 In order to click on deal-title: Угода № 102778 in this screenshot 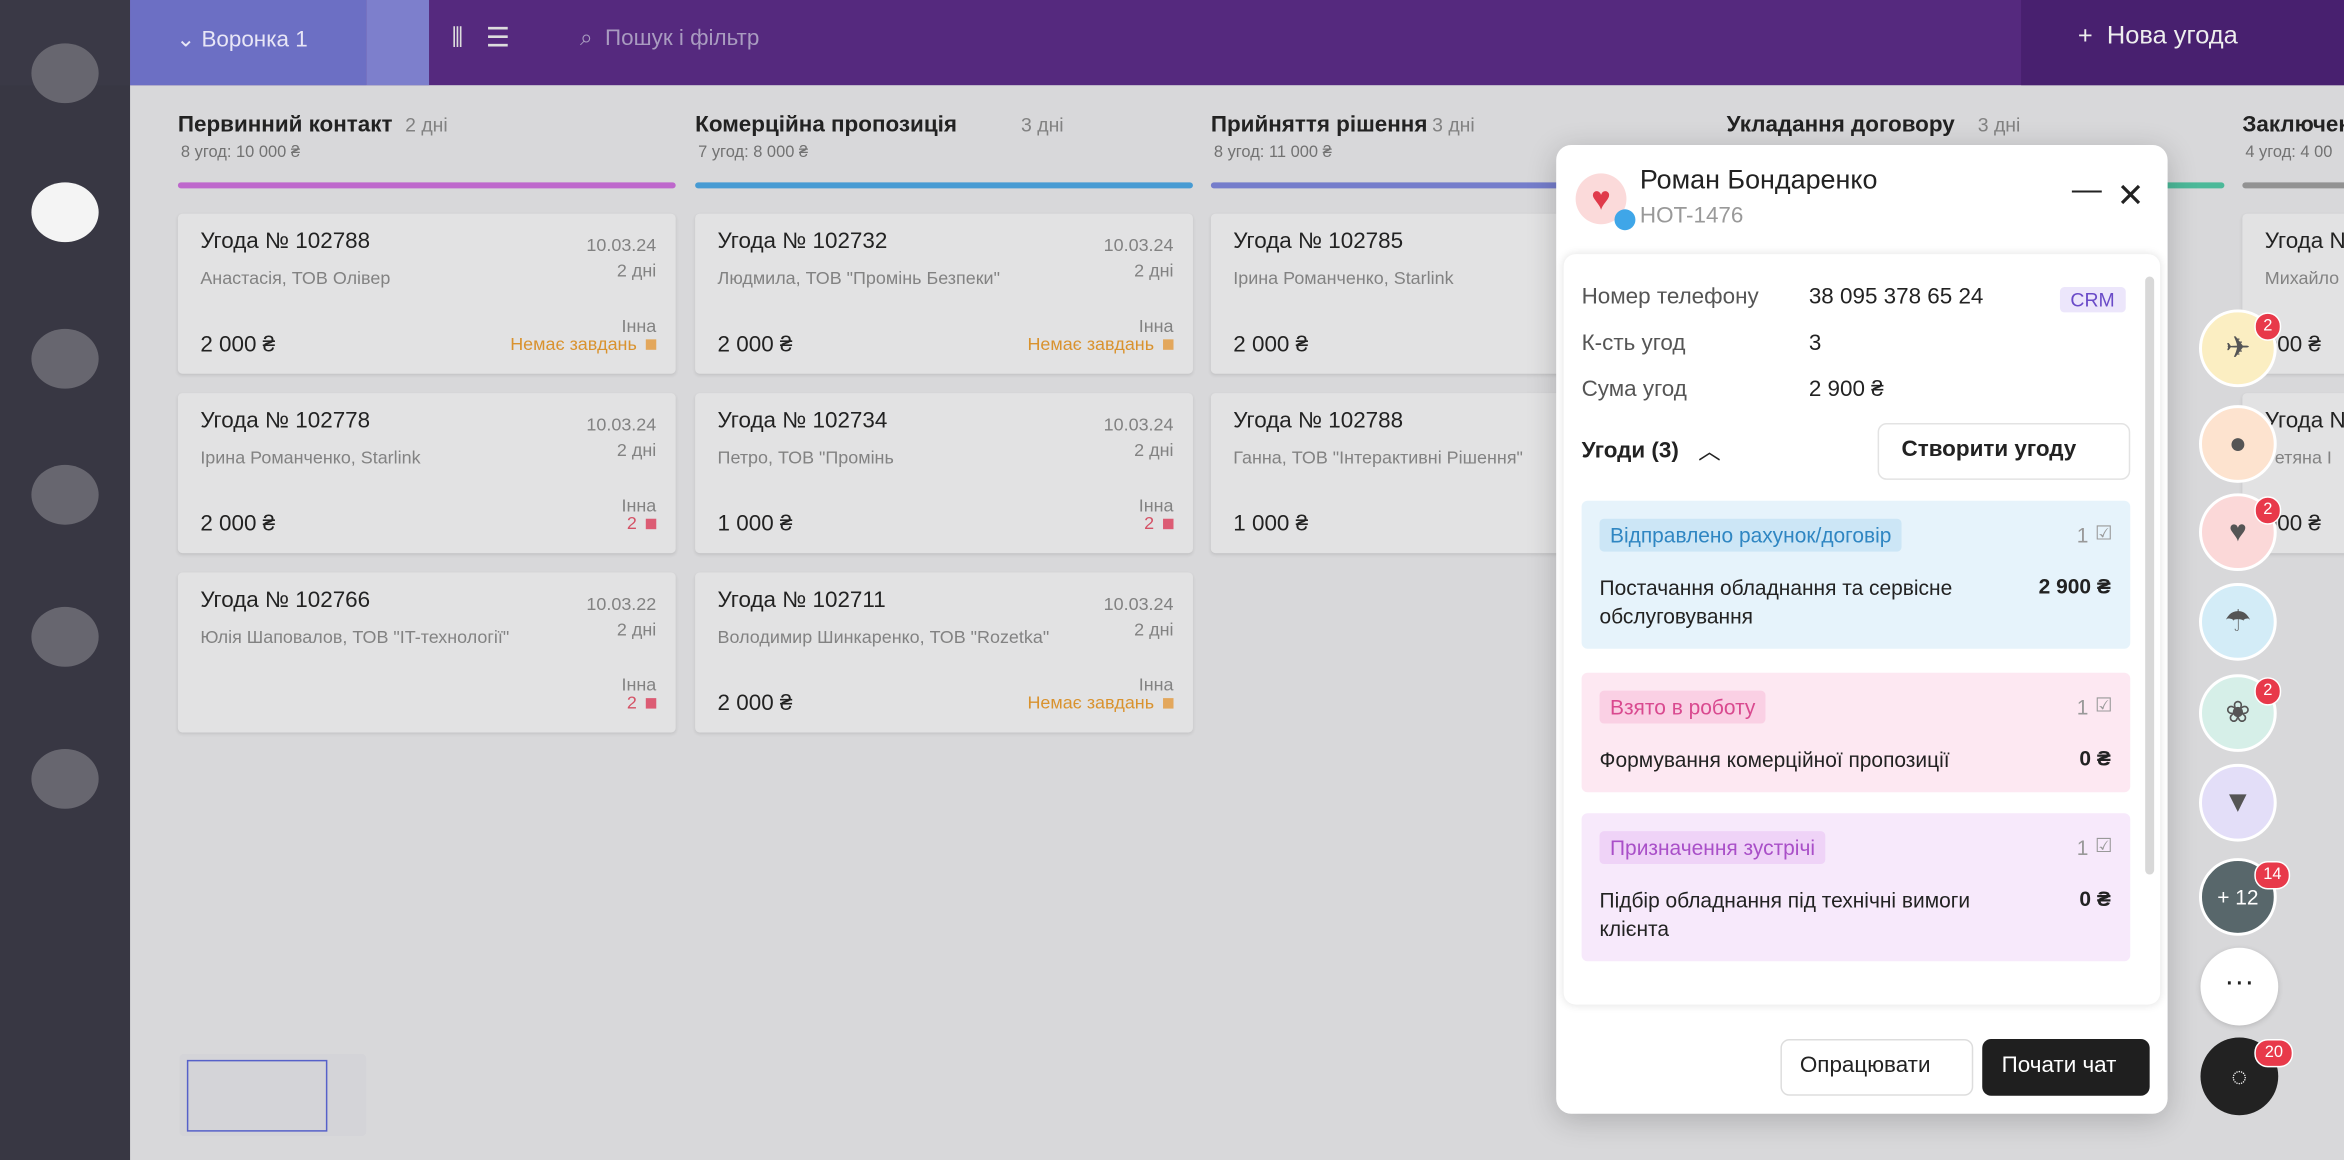, I will do `click(285, 421)`.